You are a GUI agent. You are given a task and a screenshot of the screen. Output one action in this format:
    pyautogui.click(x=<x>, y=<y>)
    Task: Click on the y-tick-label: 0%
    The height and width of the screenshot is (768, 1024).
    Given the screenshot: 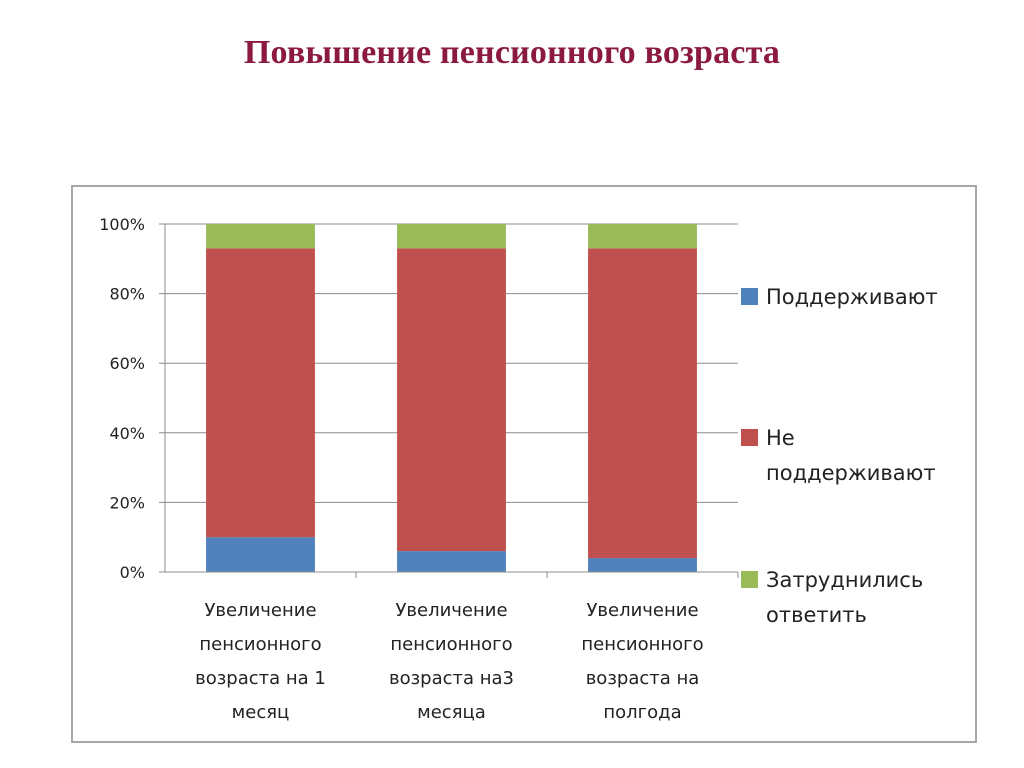 What is the action you would take?
    pyautogui.click(x=132, y=572)
    